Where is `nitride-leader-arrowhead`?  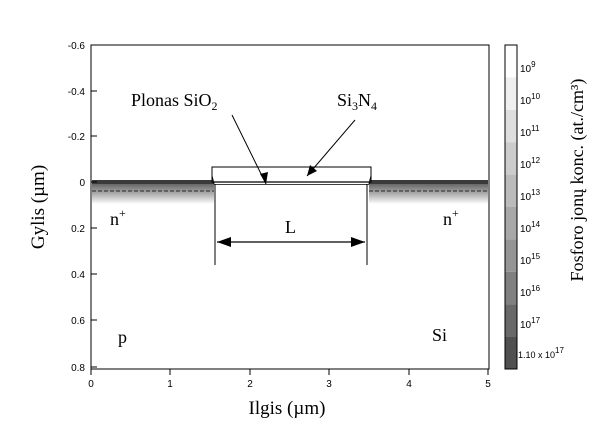 nitride-leader-arrowhead is located at coordinates (312, 170).